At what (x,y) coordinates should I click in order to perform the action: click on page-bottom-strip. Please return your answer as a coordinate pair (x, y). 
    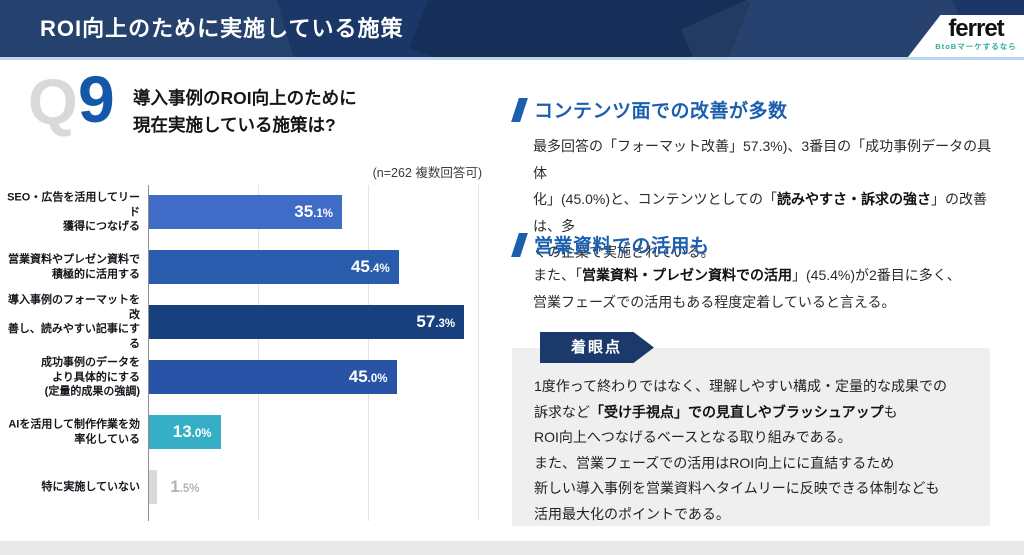
    Looking at the image, I should click on (512, 548).